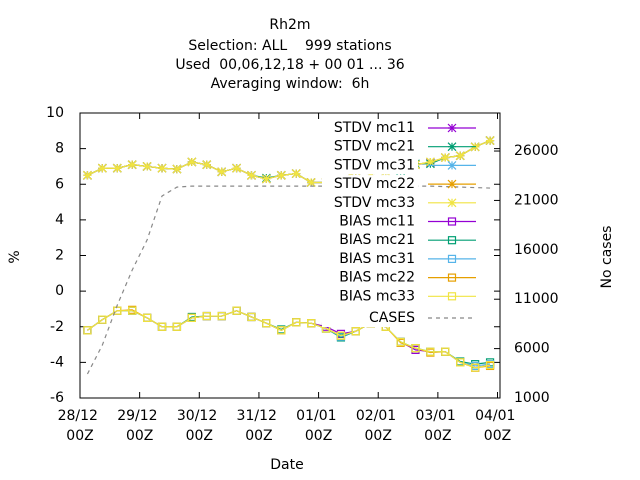 The image size is (640, 480). I want to click on legend-label: CASES, so click(392, 318).